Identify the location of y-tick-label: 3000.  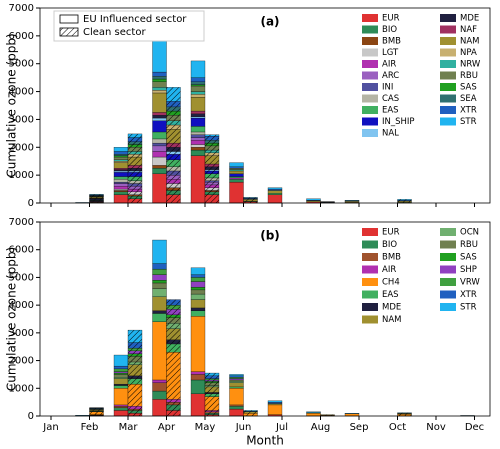
(21, 333).